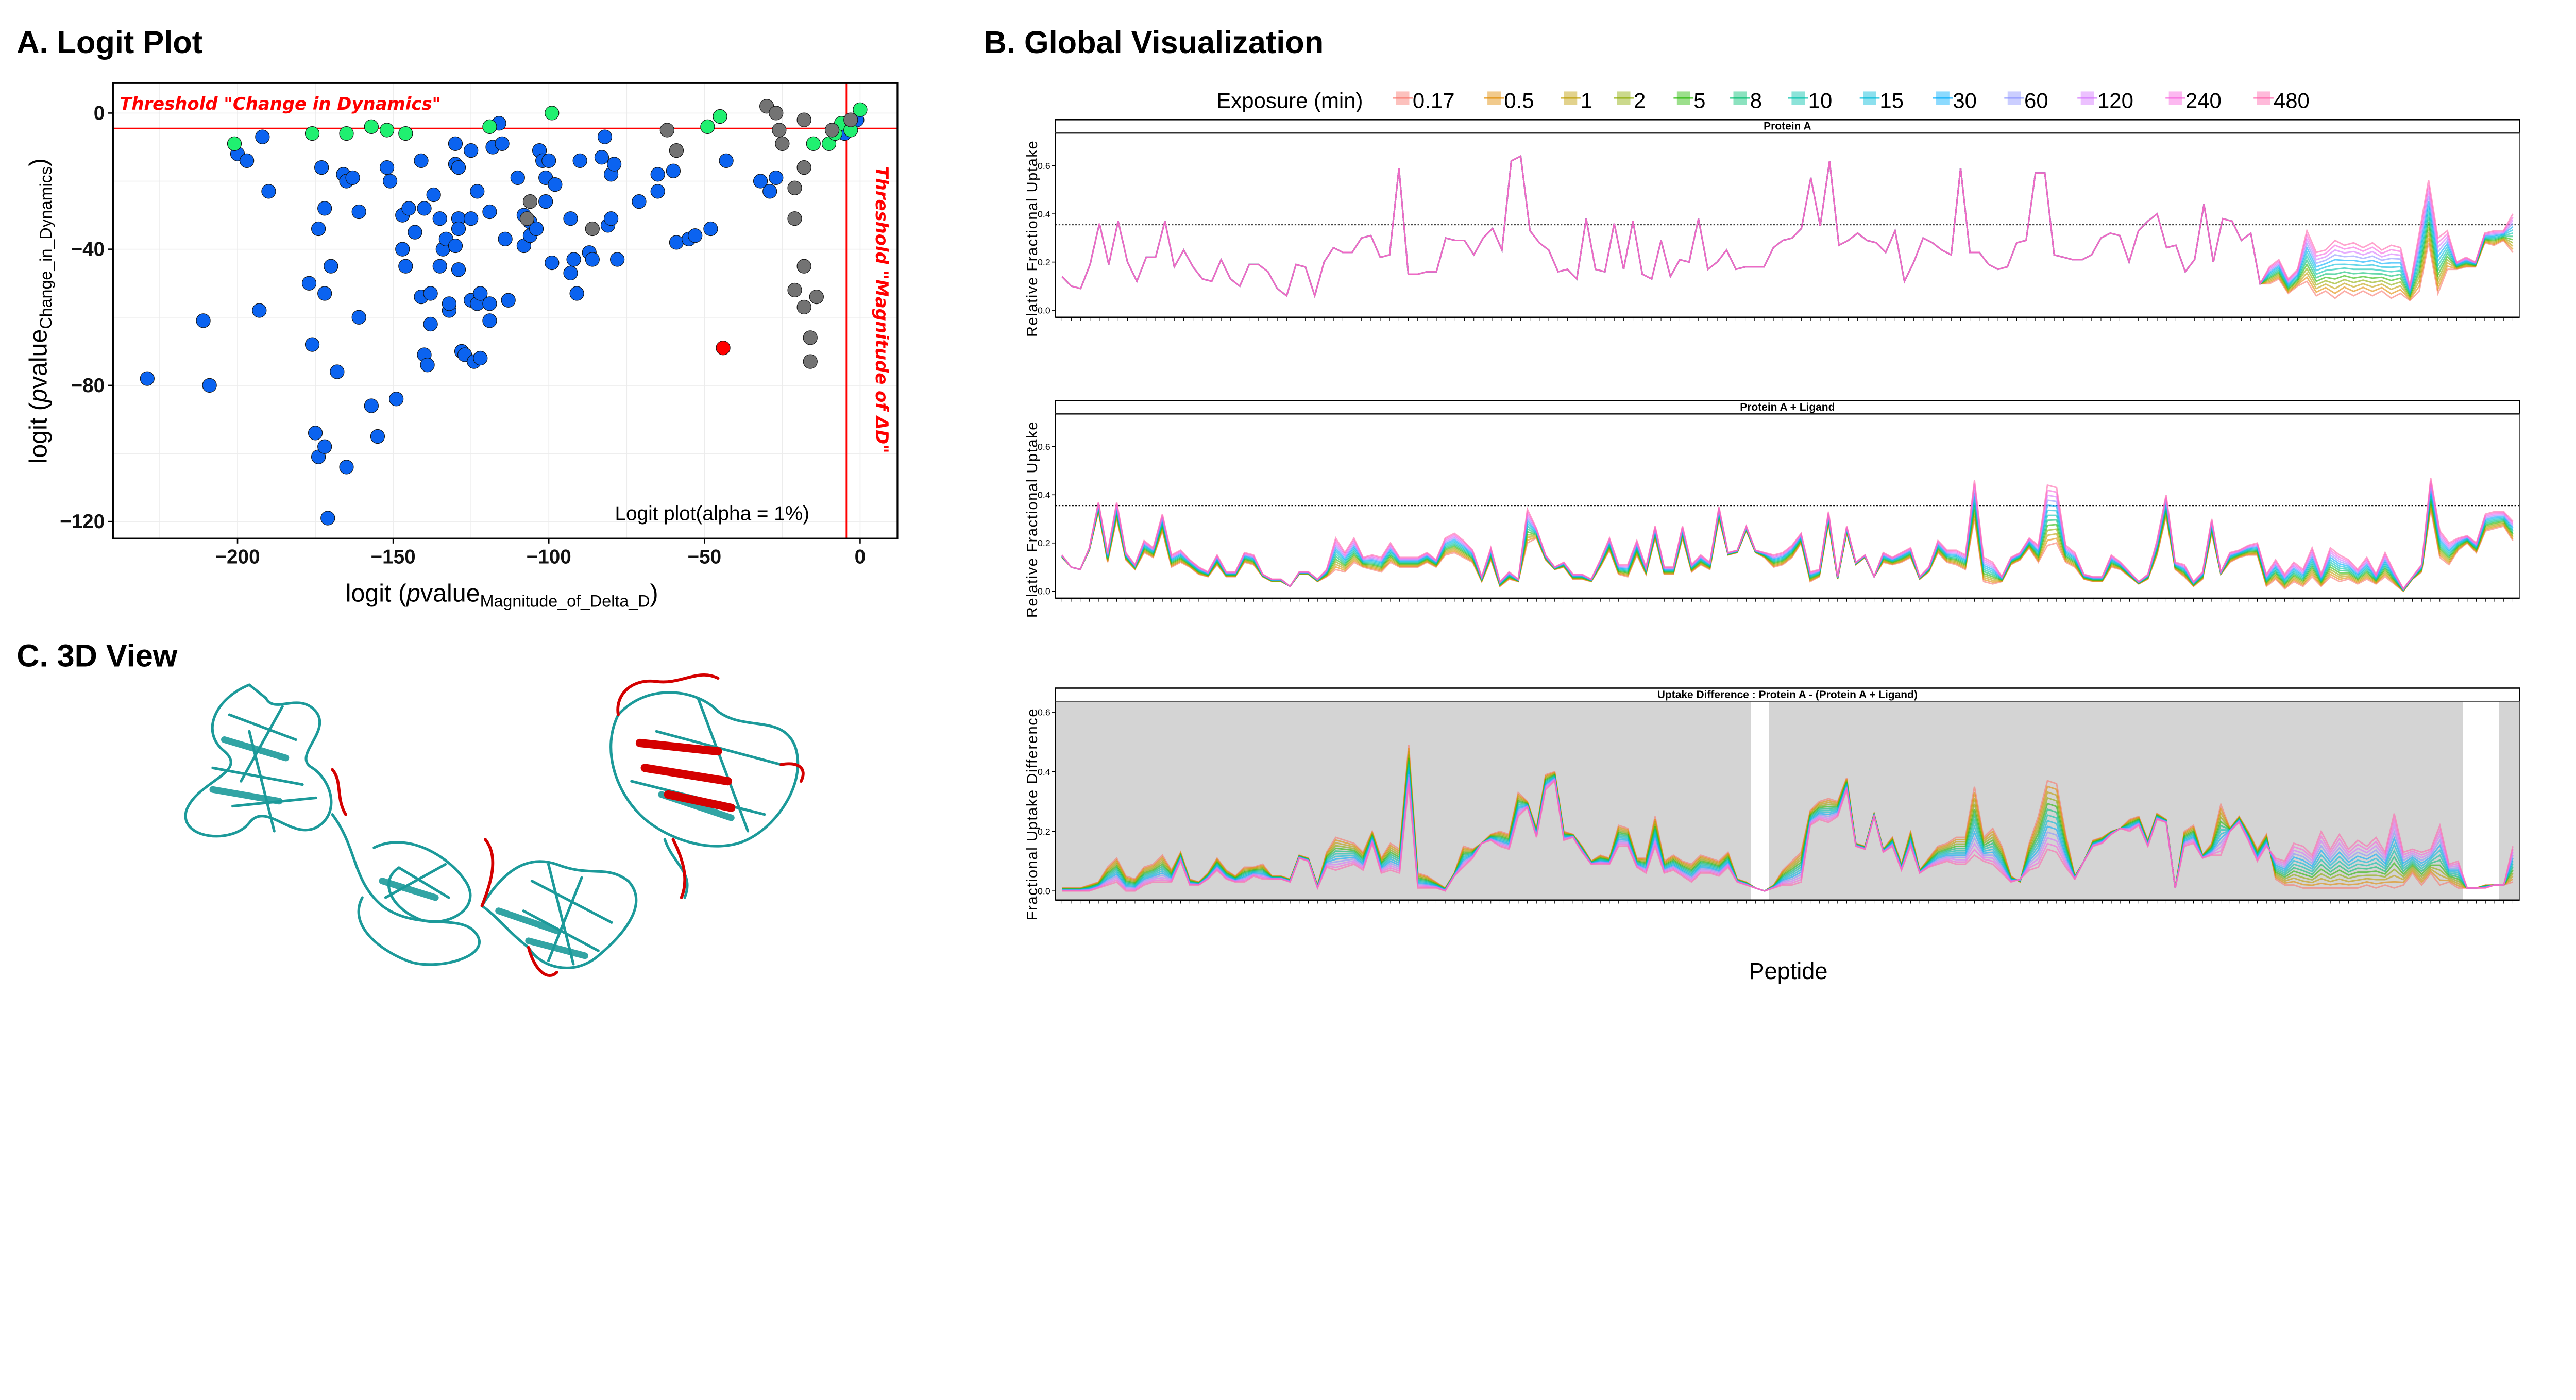  Describe the element at coordinates (1519, 101) in the screenshot. I see `legend-label: 0.5` at that location.